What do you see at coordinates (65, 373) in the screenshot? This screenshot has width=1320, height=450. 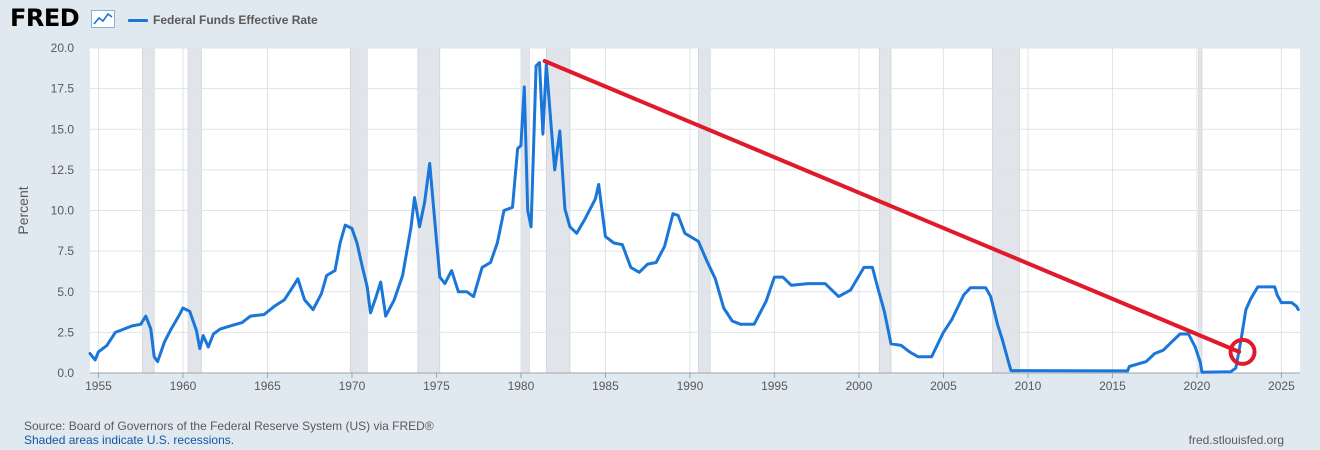 I see `y-tick-label: 0.0` at bounding box center [65, 373].